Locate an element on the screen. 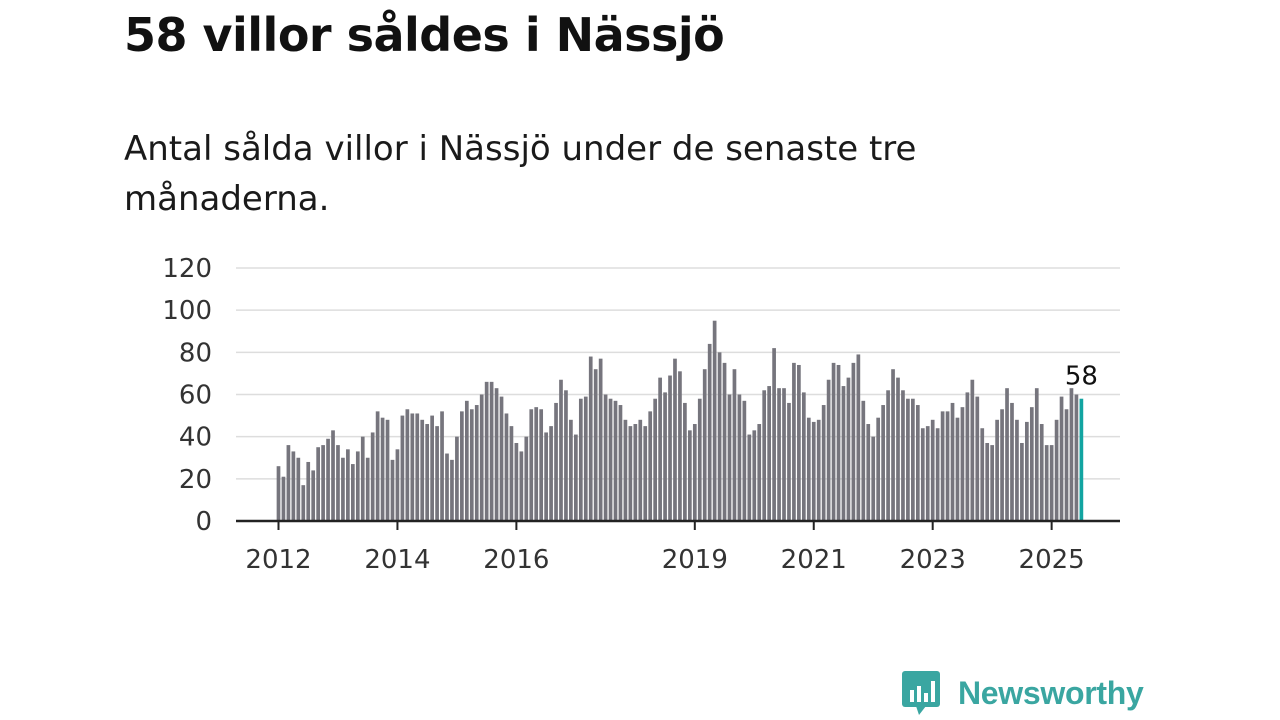  x-tick-label: 2021 is located at coordinates (814, 560).